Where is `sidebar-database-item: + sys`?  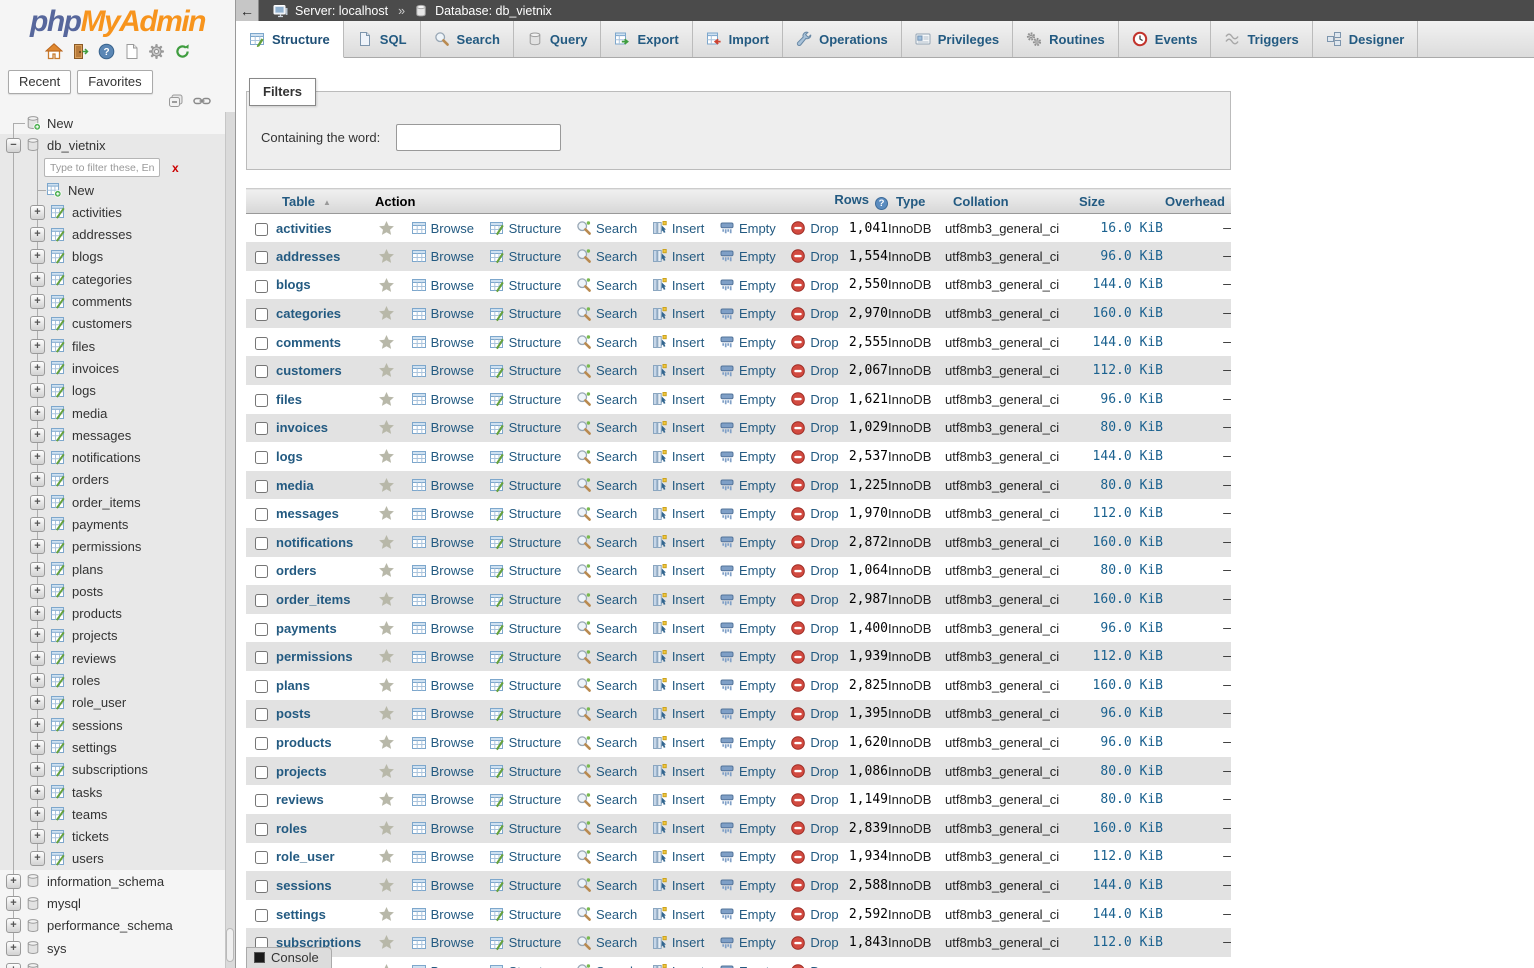 sidebar-database-item: + sys is located at coordinates (117, 948).